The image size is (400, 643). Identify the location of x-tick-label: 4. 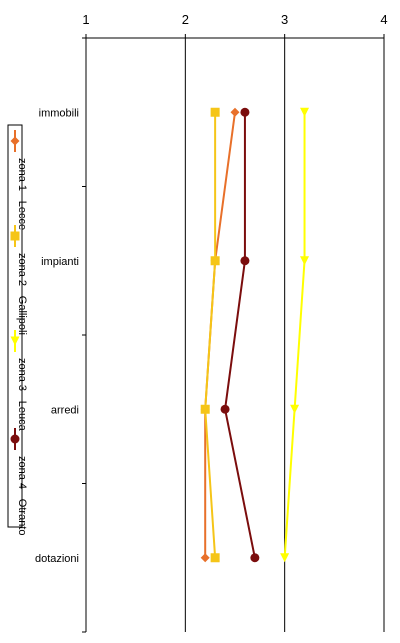
(383, 19).